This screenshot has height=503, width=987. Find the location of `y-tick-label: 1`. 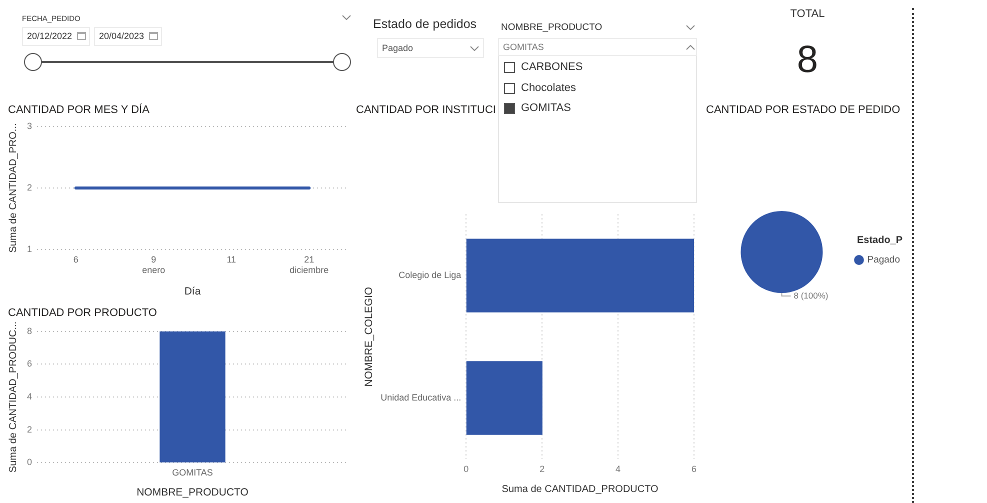

y-tick-label: 1 is located at coordinates (29, 249).